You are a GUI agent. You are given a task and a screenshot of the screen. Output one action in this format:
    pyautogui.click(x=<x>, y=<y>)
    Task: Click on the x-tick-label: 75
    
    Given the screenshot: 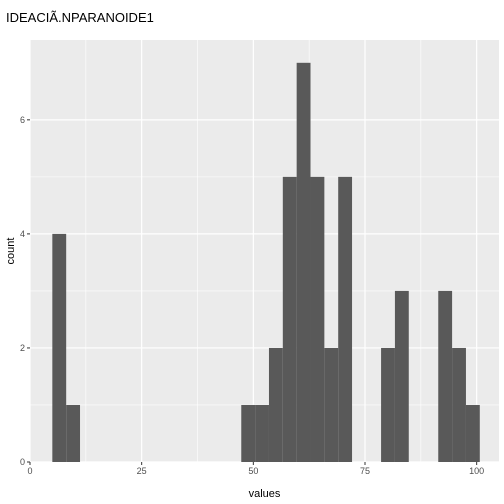 What is the action you would take?
    pyautogui.click(x=365, y=471)
    